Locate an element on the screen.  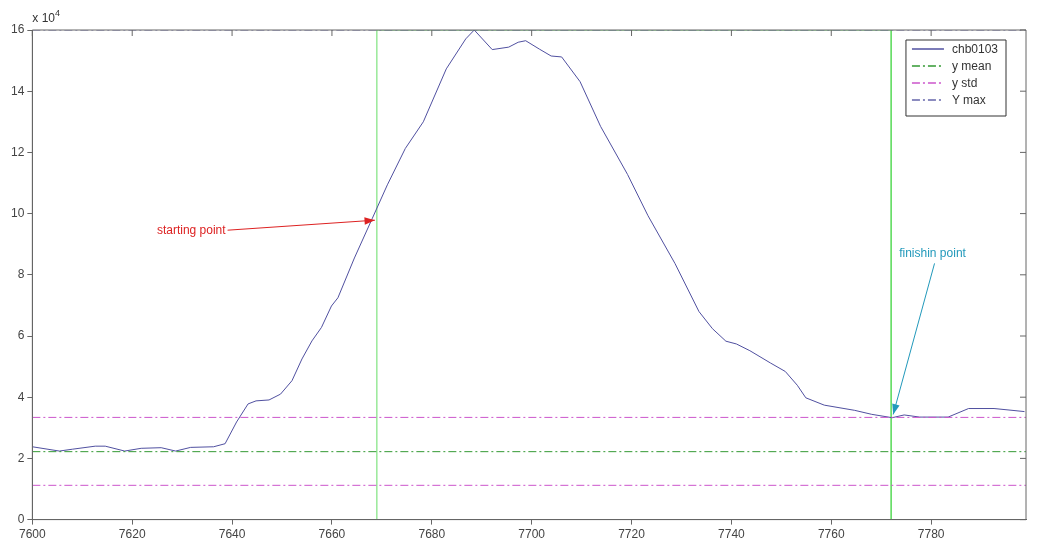
x-tick-label: 7620 is located at coordinates (132, 534).